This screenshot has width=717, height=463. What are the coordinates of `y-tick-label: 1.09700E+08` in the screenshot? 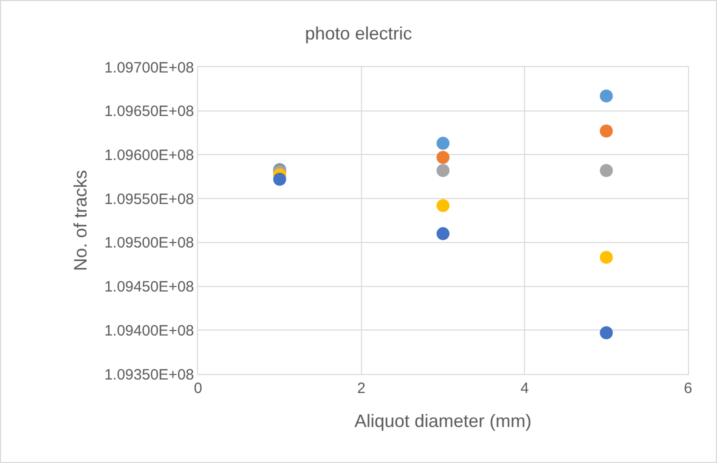 It's located at (149, 67).